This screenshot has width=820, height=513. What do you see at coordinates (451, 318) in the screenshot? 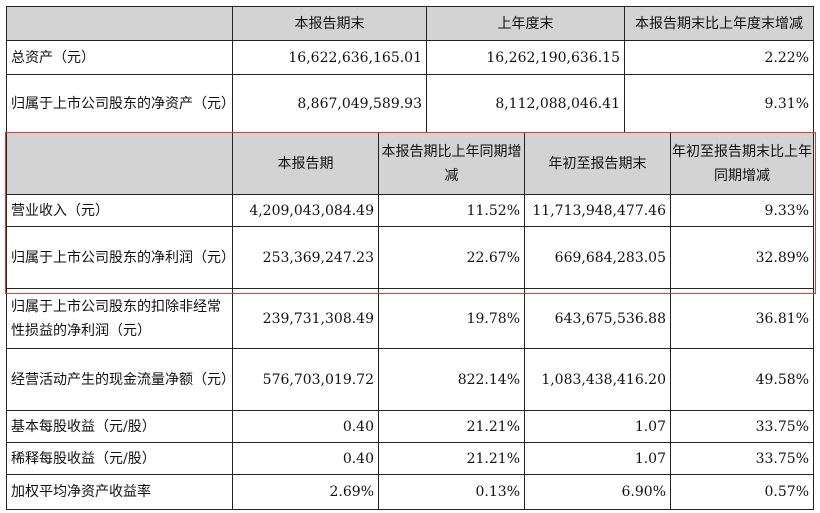
I see `row-value: 19.78%` at bounding box center [451, 318].